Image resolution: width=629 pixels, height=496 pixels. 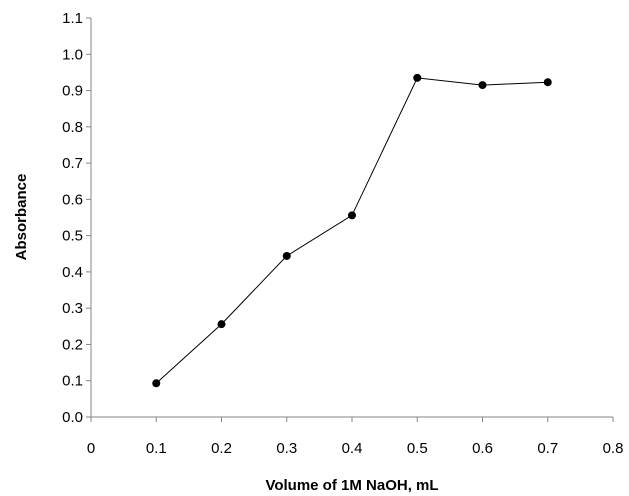 What do you see at coordinates (417, 448) in the screenshot?
I see `x-tick-label: 0.5` at bounding box center [417, 448].